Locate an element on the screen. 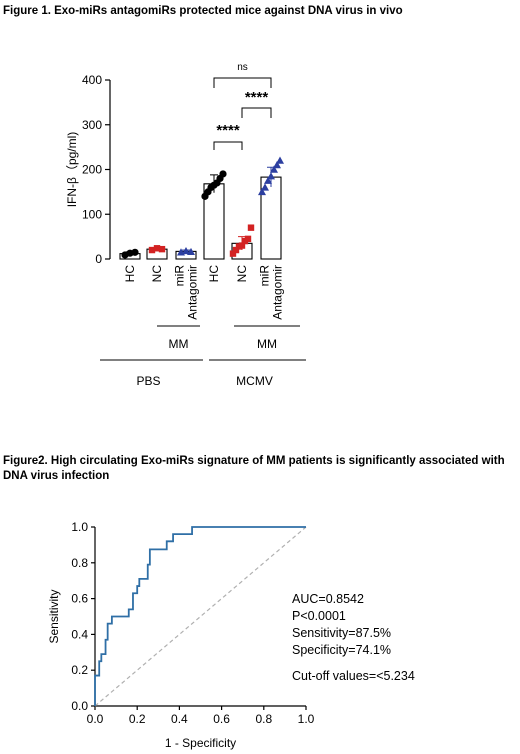 The height and width of the screenshot is (754, 520). y-tick-label: 400 is located at coordinates (92, 80).